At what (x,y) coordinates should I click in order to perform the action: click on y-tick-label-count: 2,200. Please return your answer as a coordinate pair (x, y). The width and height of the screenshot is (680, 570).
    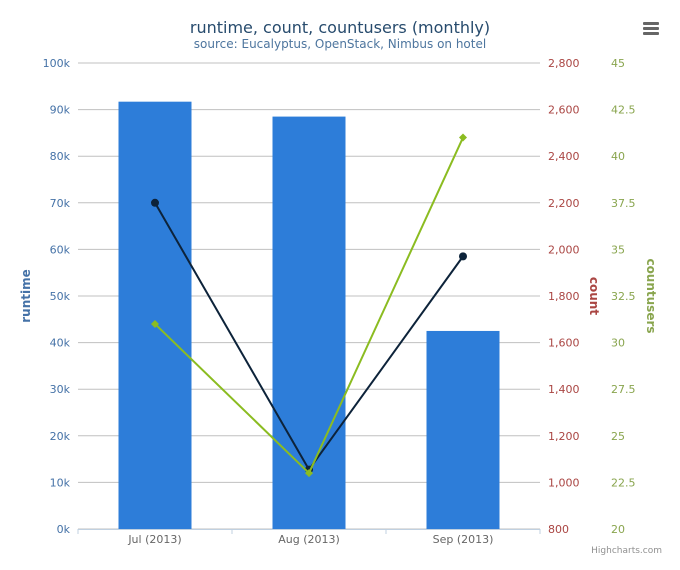
    Looking at the image, I should click on (564, 203).